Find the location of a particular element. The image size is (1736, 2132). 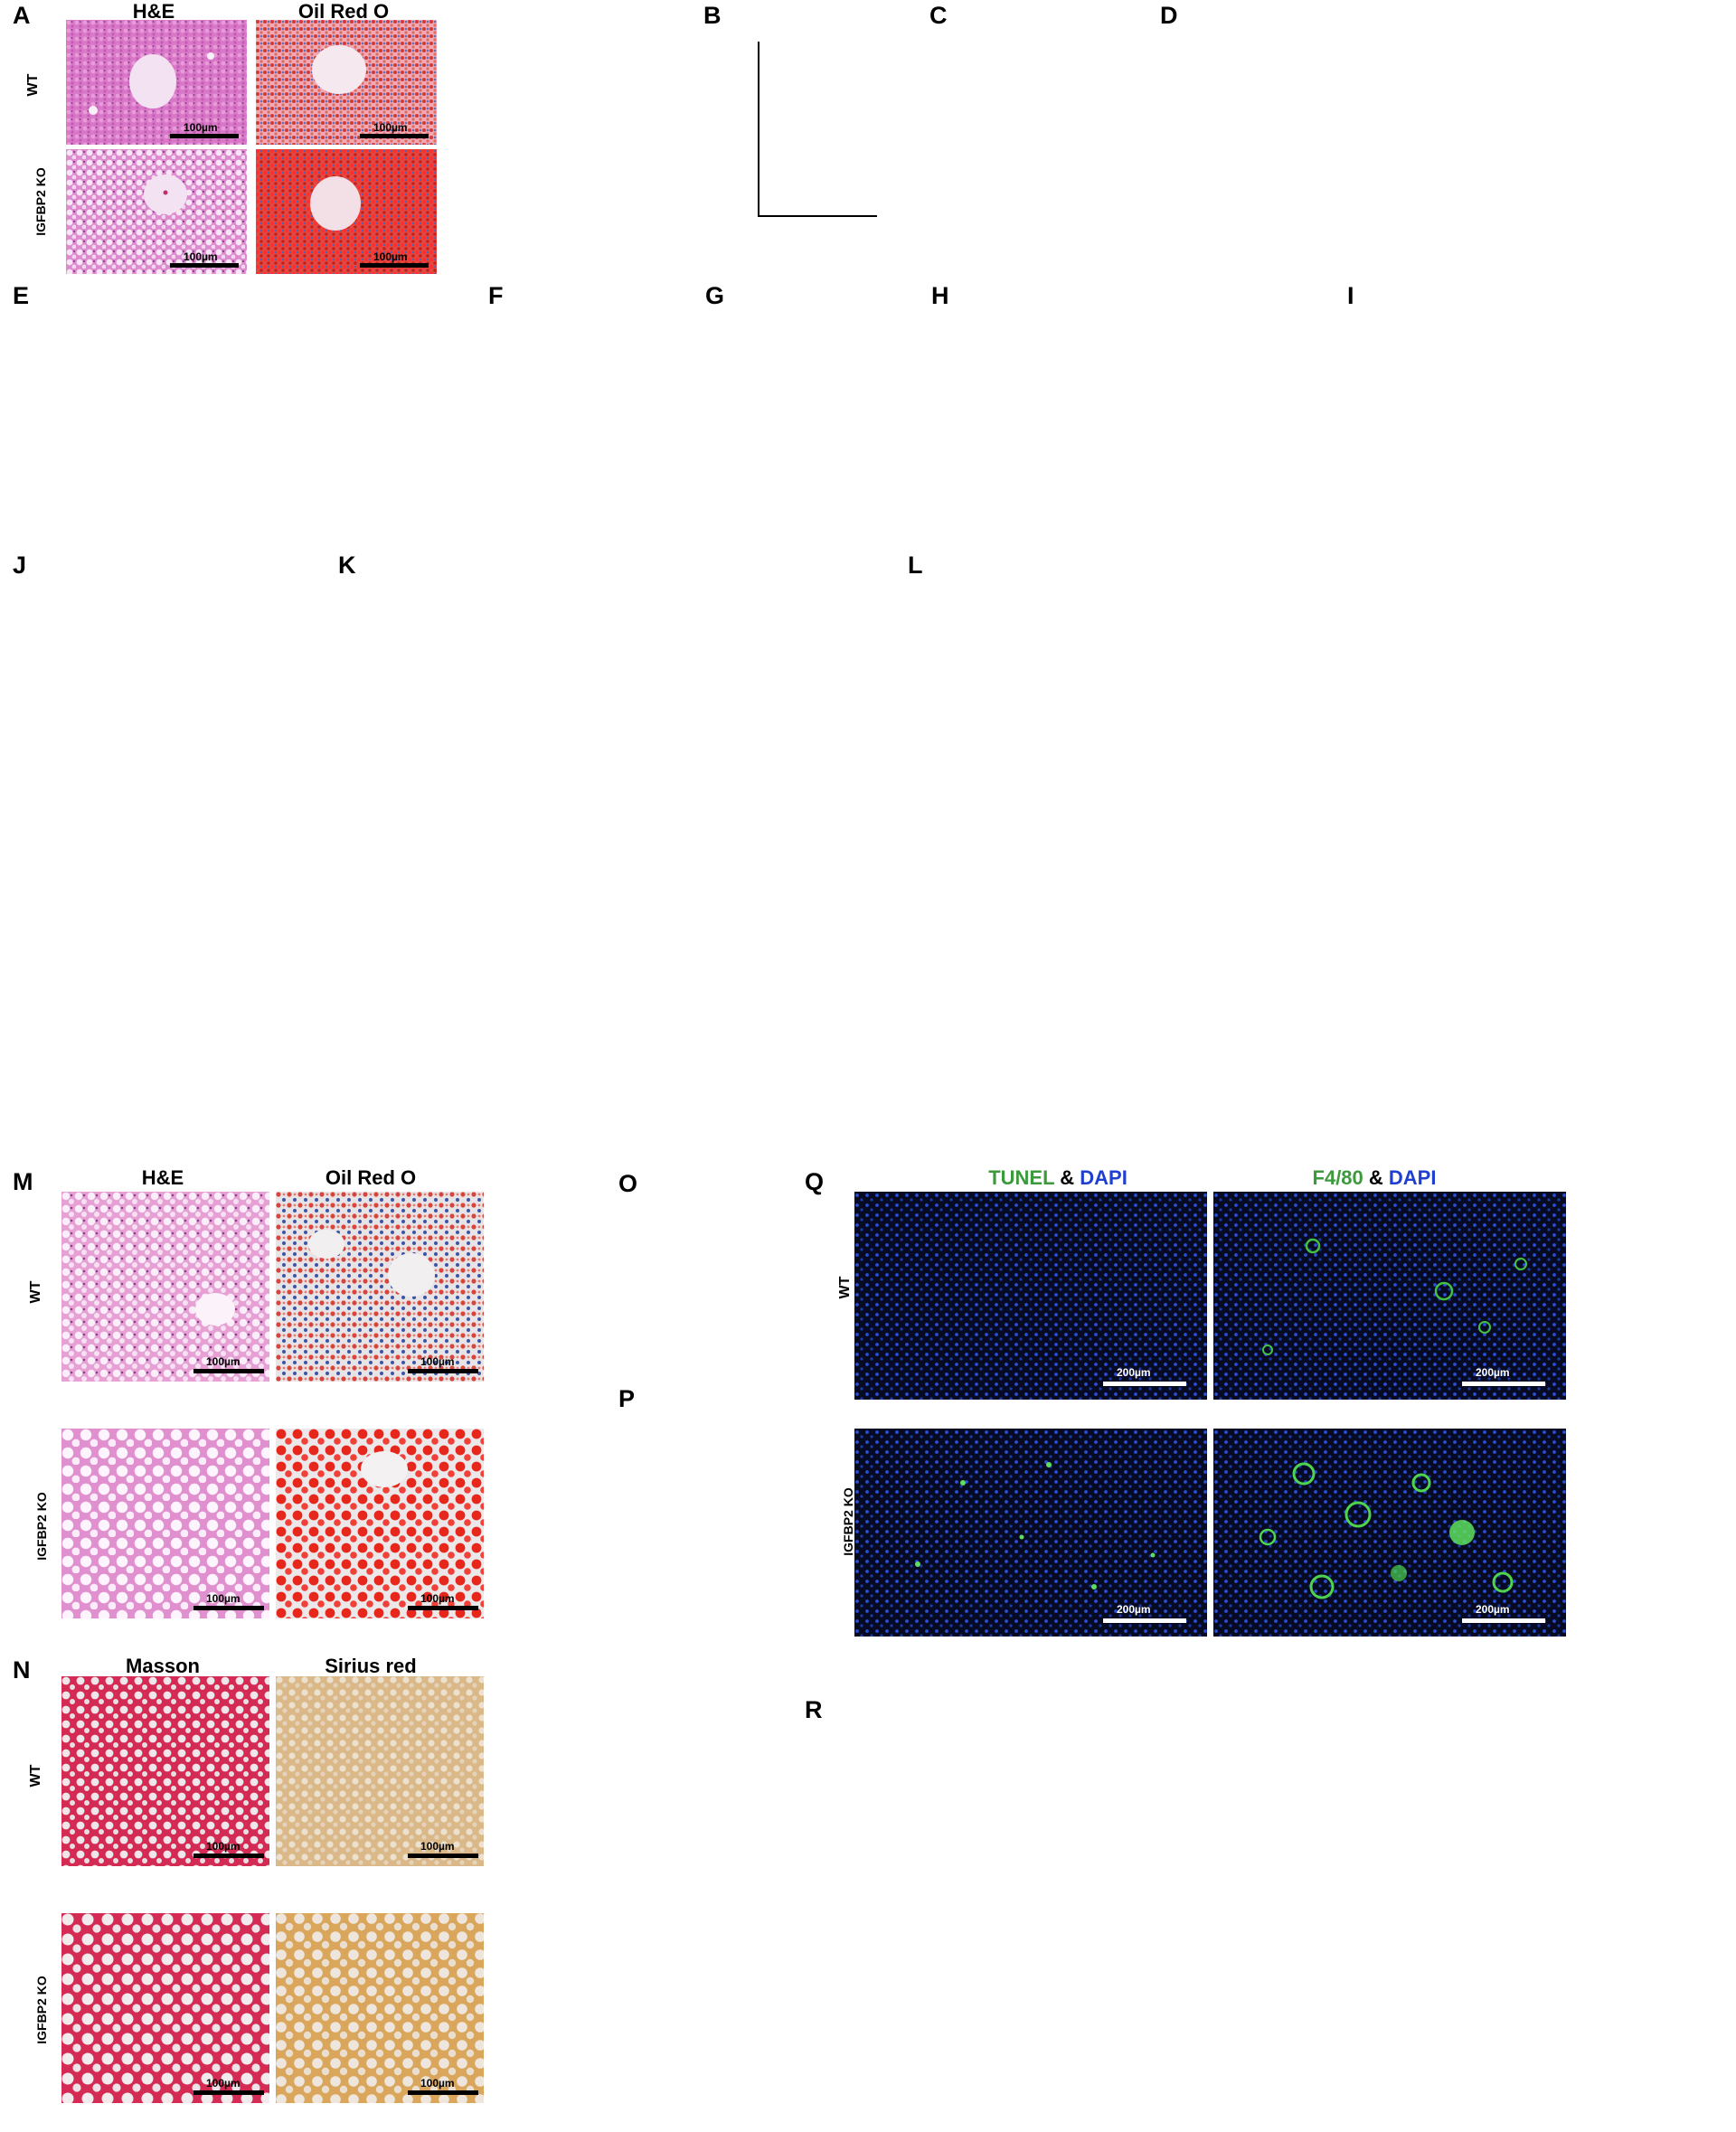

panel-q-image-tunel-wt is located at coordinates (1031, 1296).